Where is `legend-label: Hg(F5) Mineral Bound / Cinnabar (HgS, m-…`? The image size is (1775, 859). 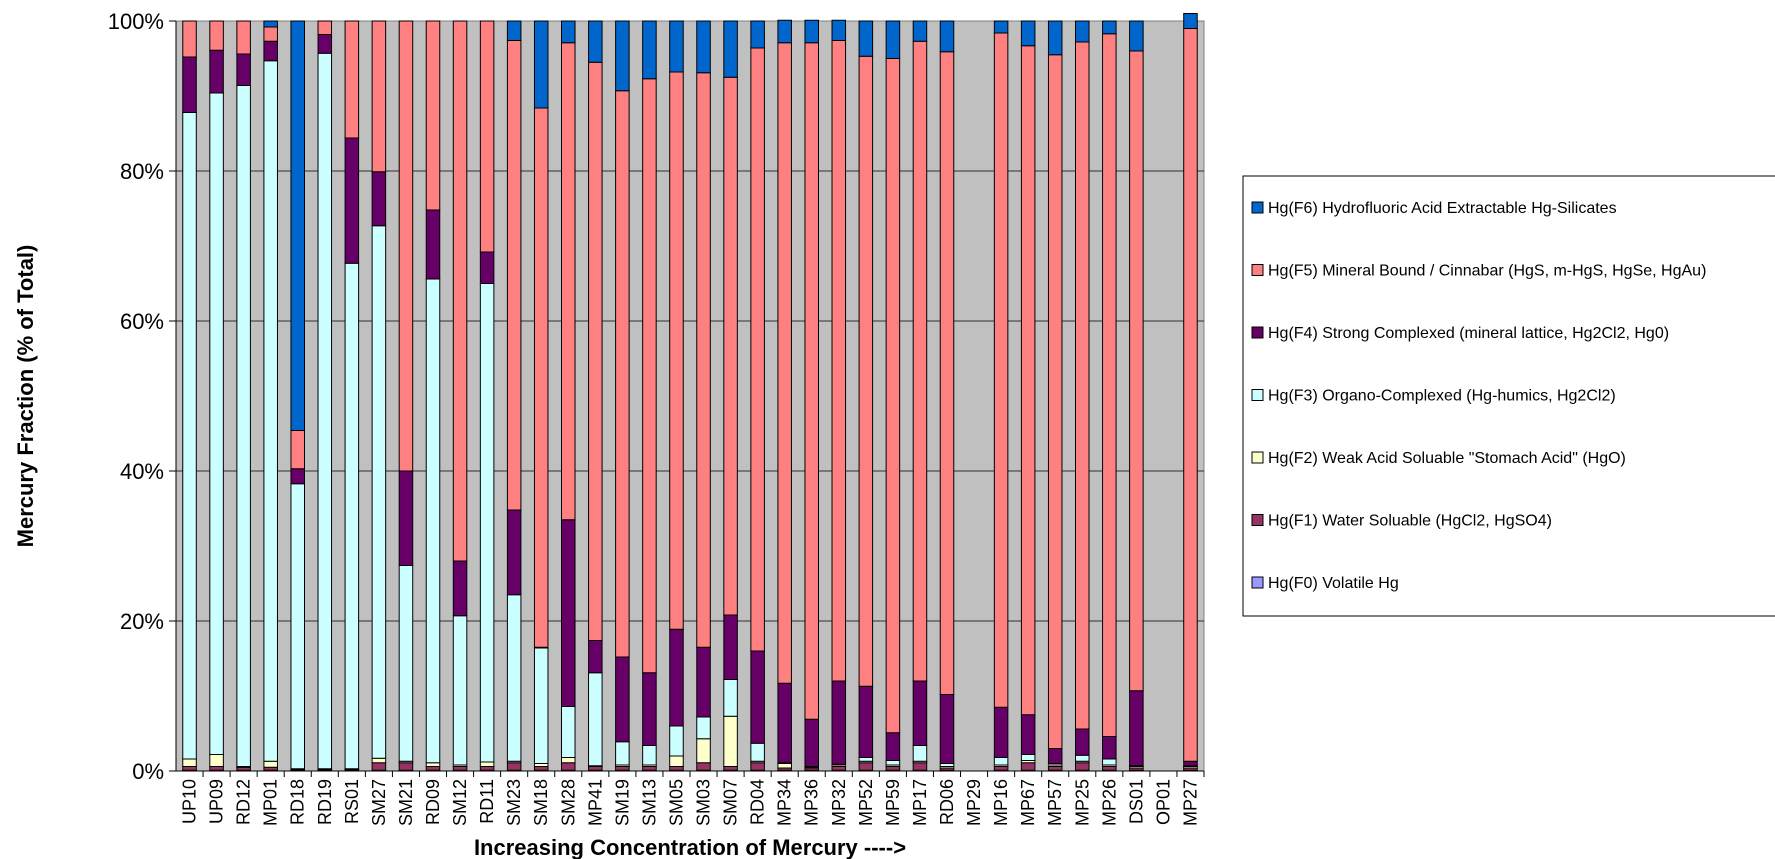
legend-label: Hg(F5) Mineral Bound / Cinnabar (HgS, m-… is located at coordinates (1487, 271).